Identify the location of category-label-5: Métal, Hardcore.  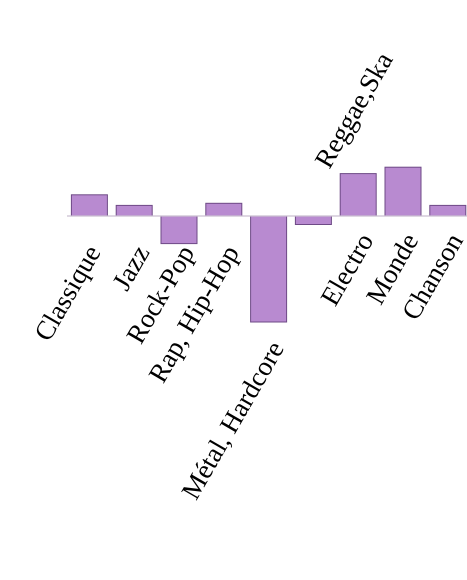
(232, 420).